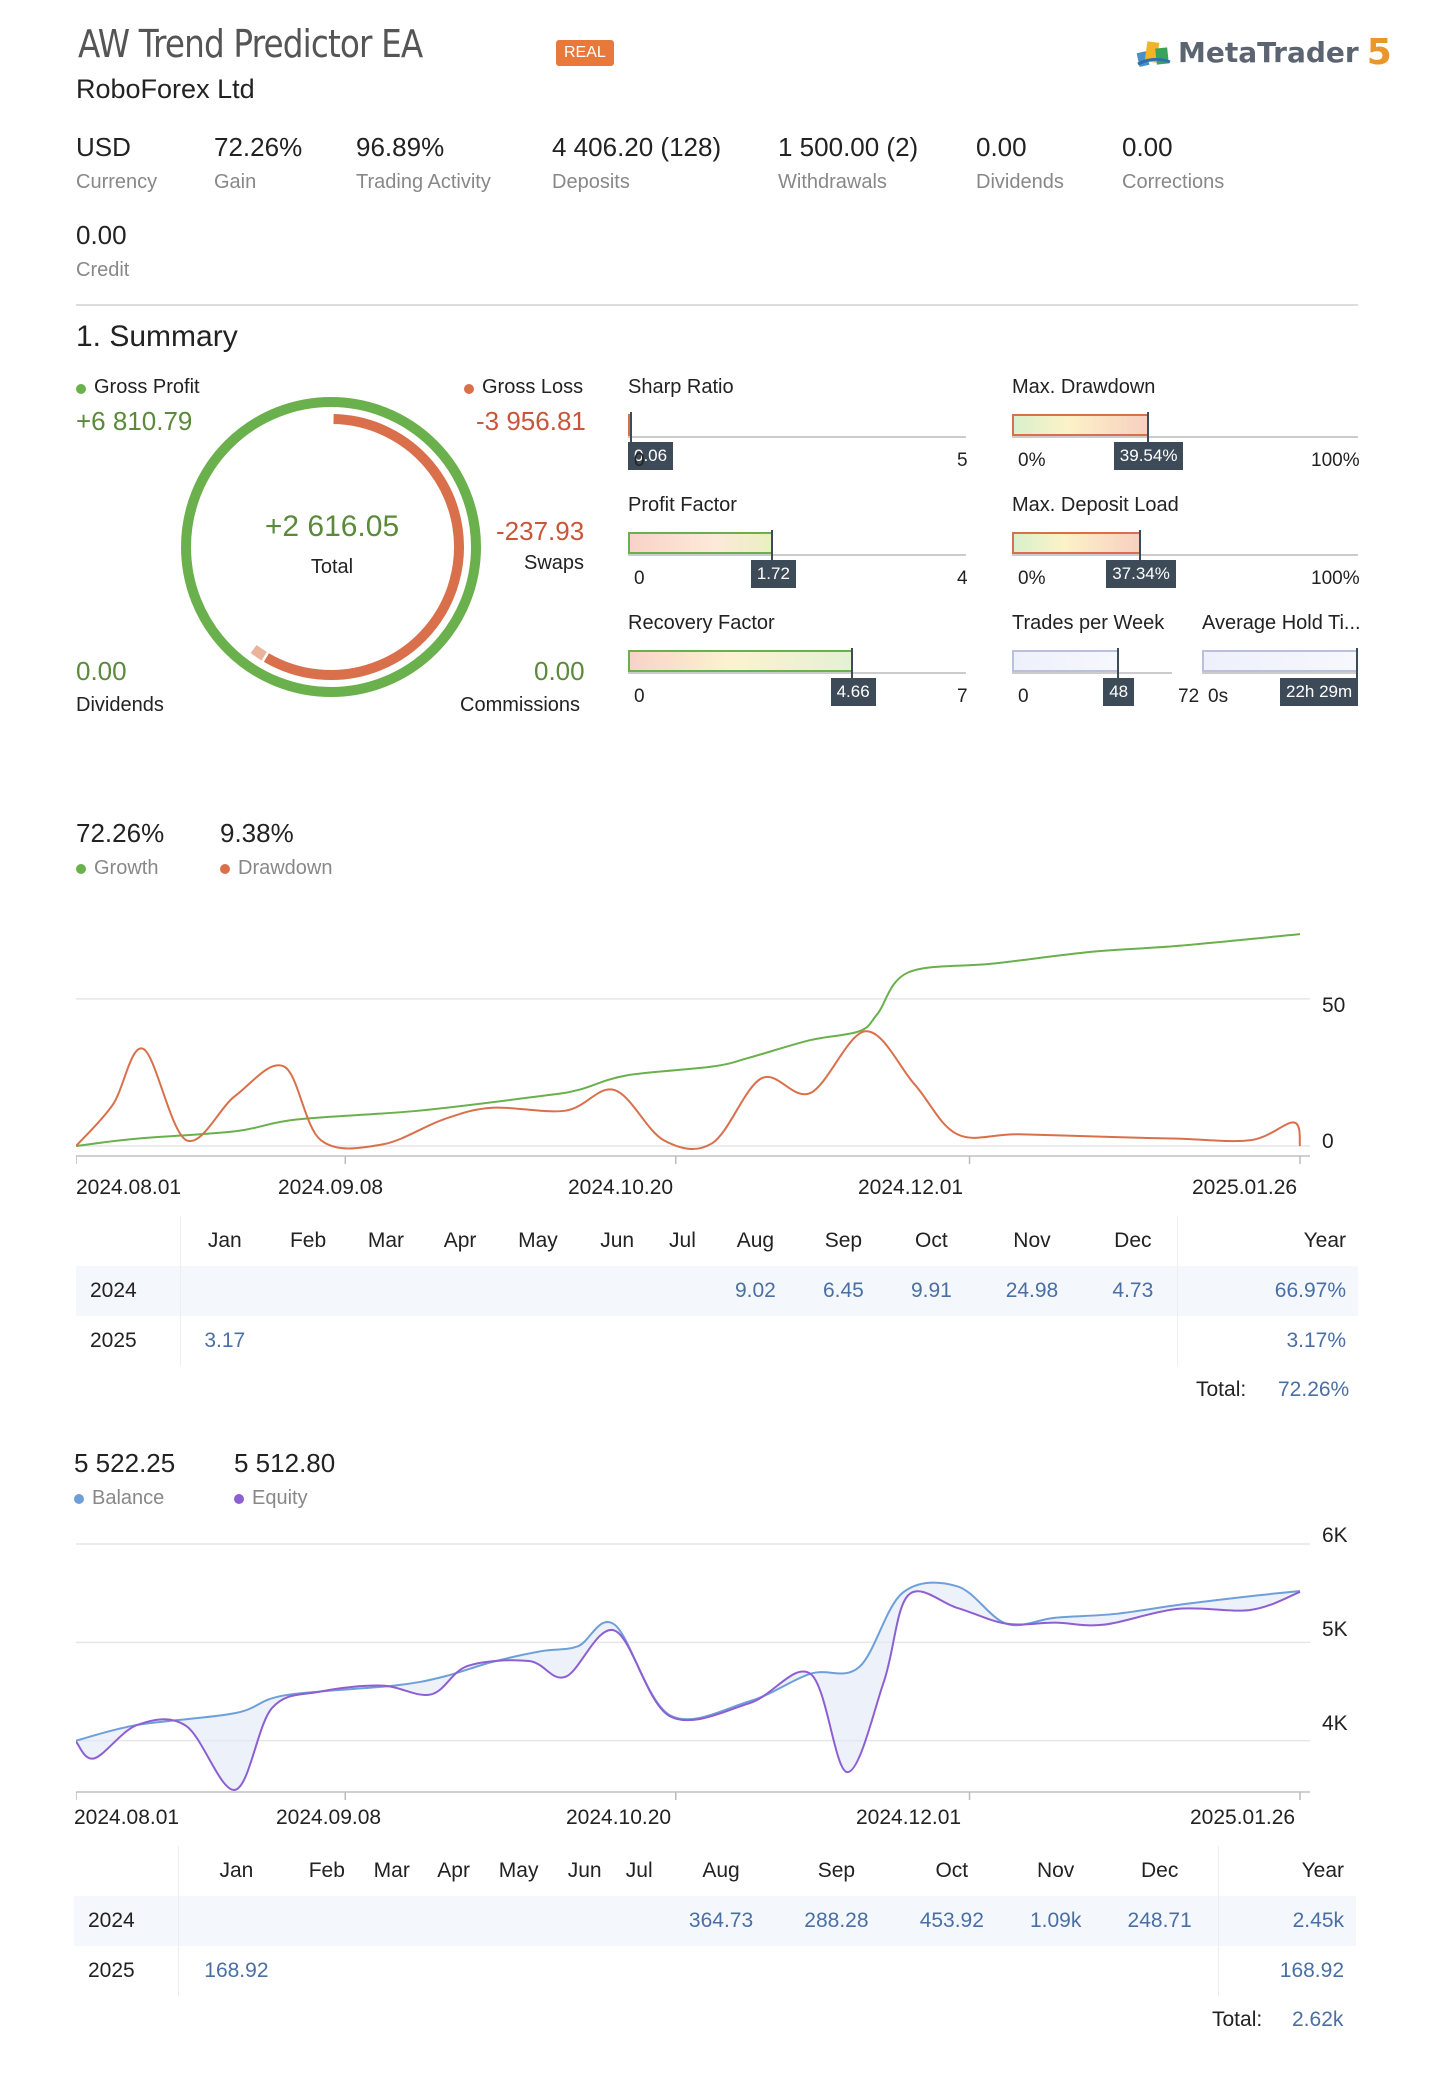 This screenshot has width=1452, height=2074. Describe the element at coordinates (639, 578) in the screenshot. I see `metric-min: 0` at that location.